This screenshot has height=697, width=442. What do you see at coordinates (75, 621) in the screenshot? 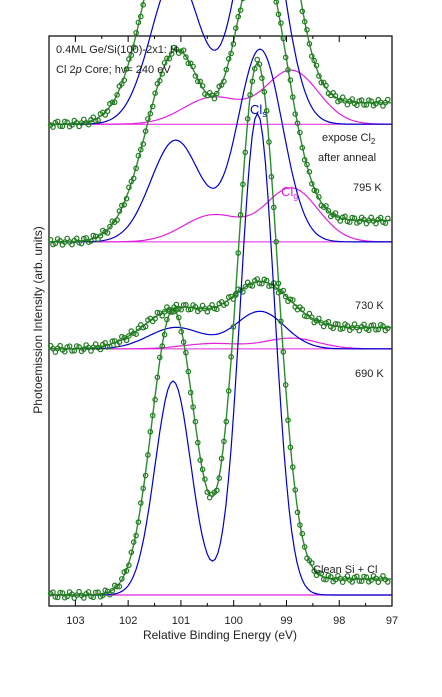
I see `x-tick-label-103: 103` at bounding box center [75, 621].